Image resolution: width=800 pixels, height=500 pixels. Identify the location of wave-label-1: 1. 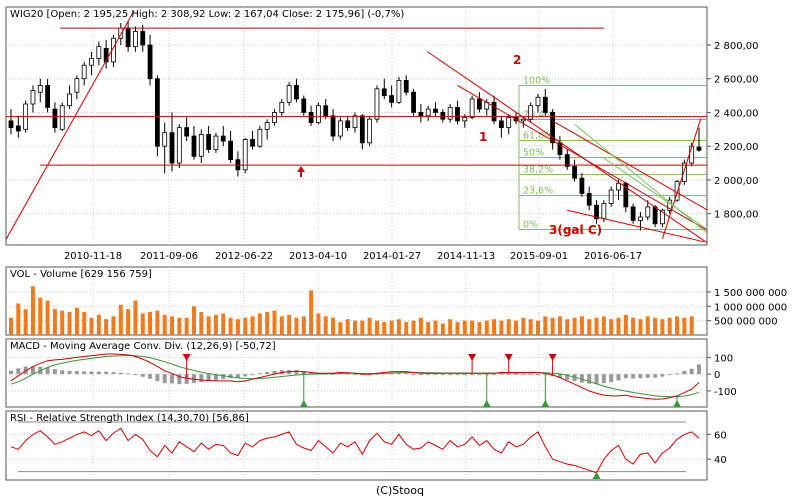
(483, 137).